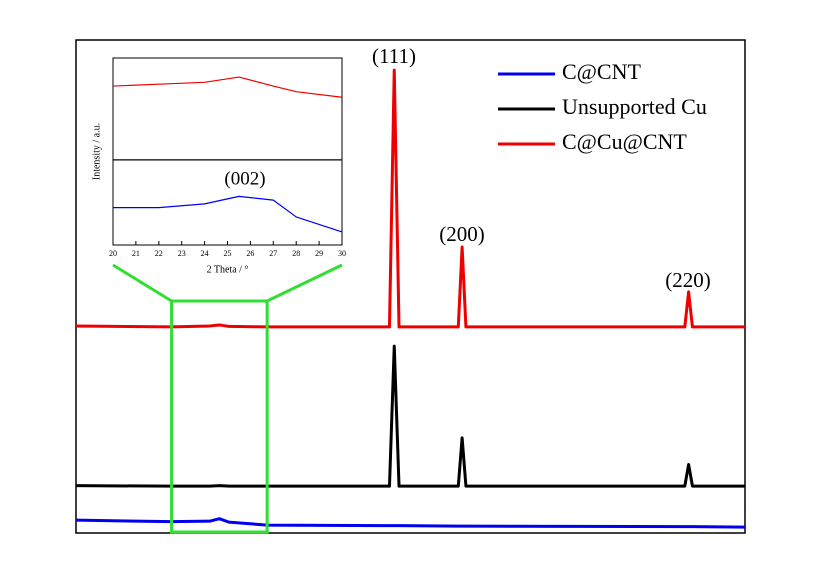 This screenshot has height=575, width=820. What do you see at coordinates (688, 280) in the screenshot?
I see `peak-annotation: (220)` at bounding box center [688, 280].